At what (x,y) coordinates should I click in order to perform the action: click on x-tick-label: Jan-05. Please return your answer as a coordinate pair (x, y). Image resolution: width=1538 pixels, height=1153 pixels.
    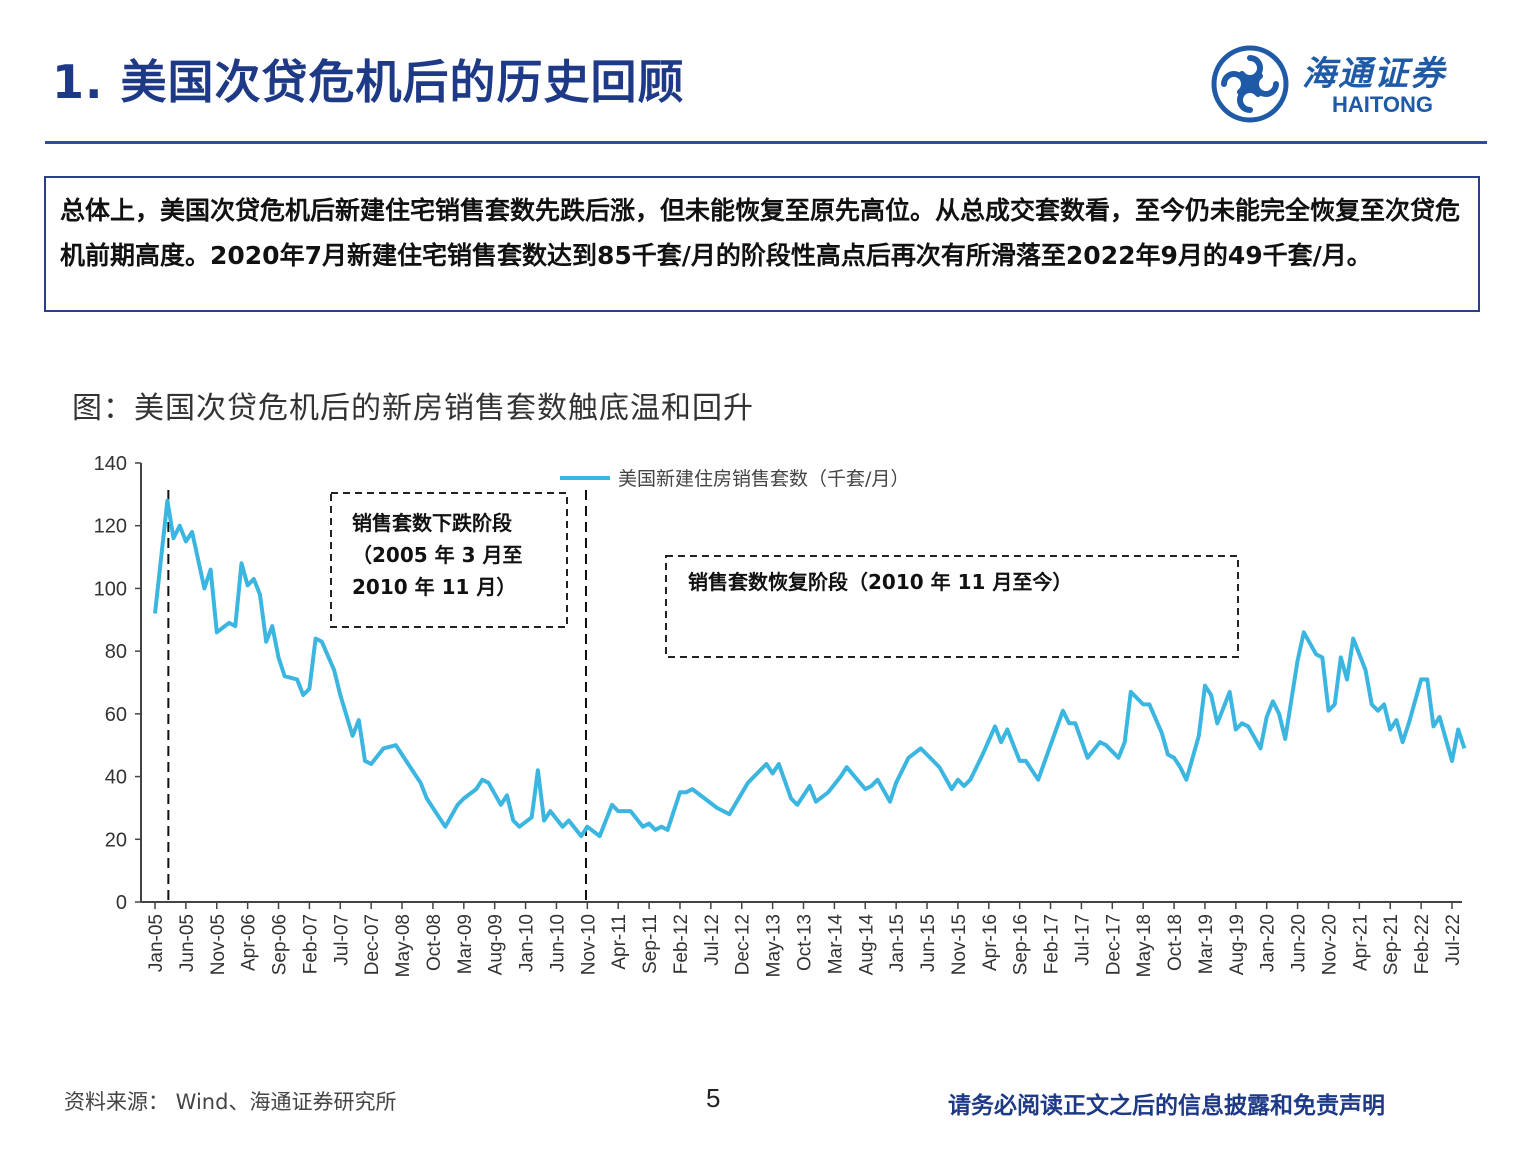
    Looking at the image, I should click on (156, 943).